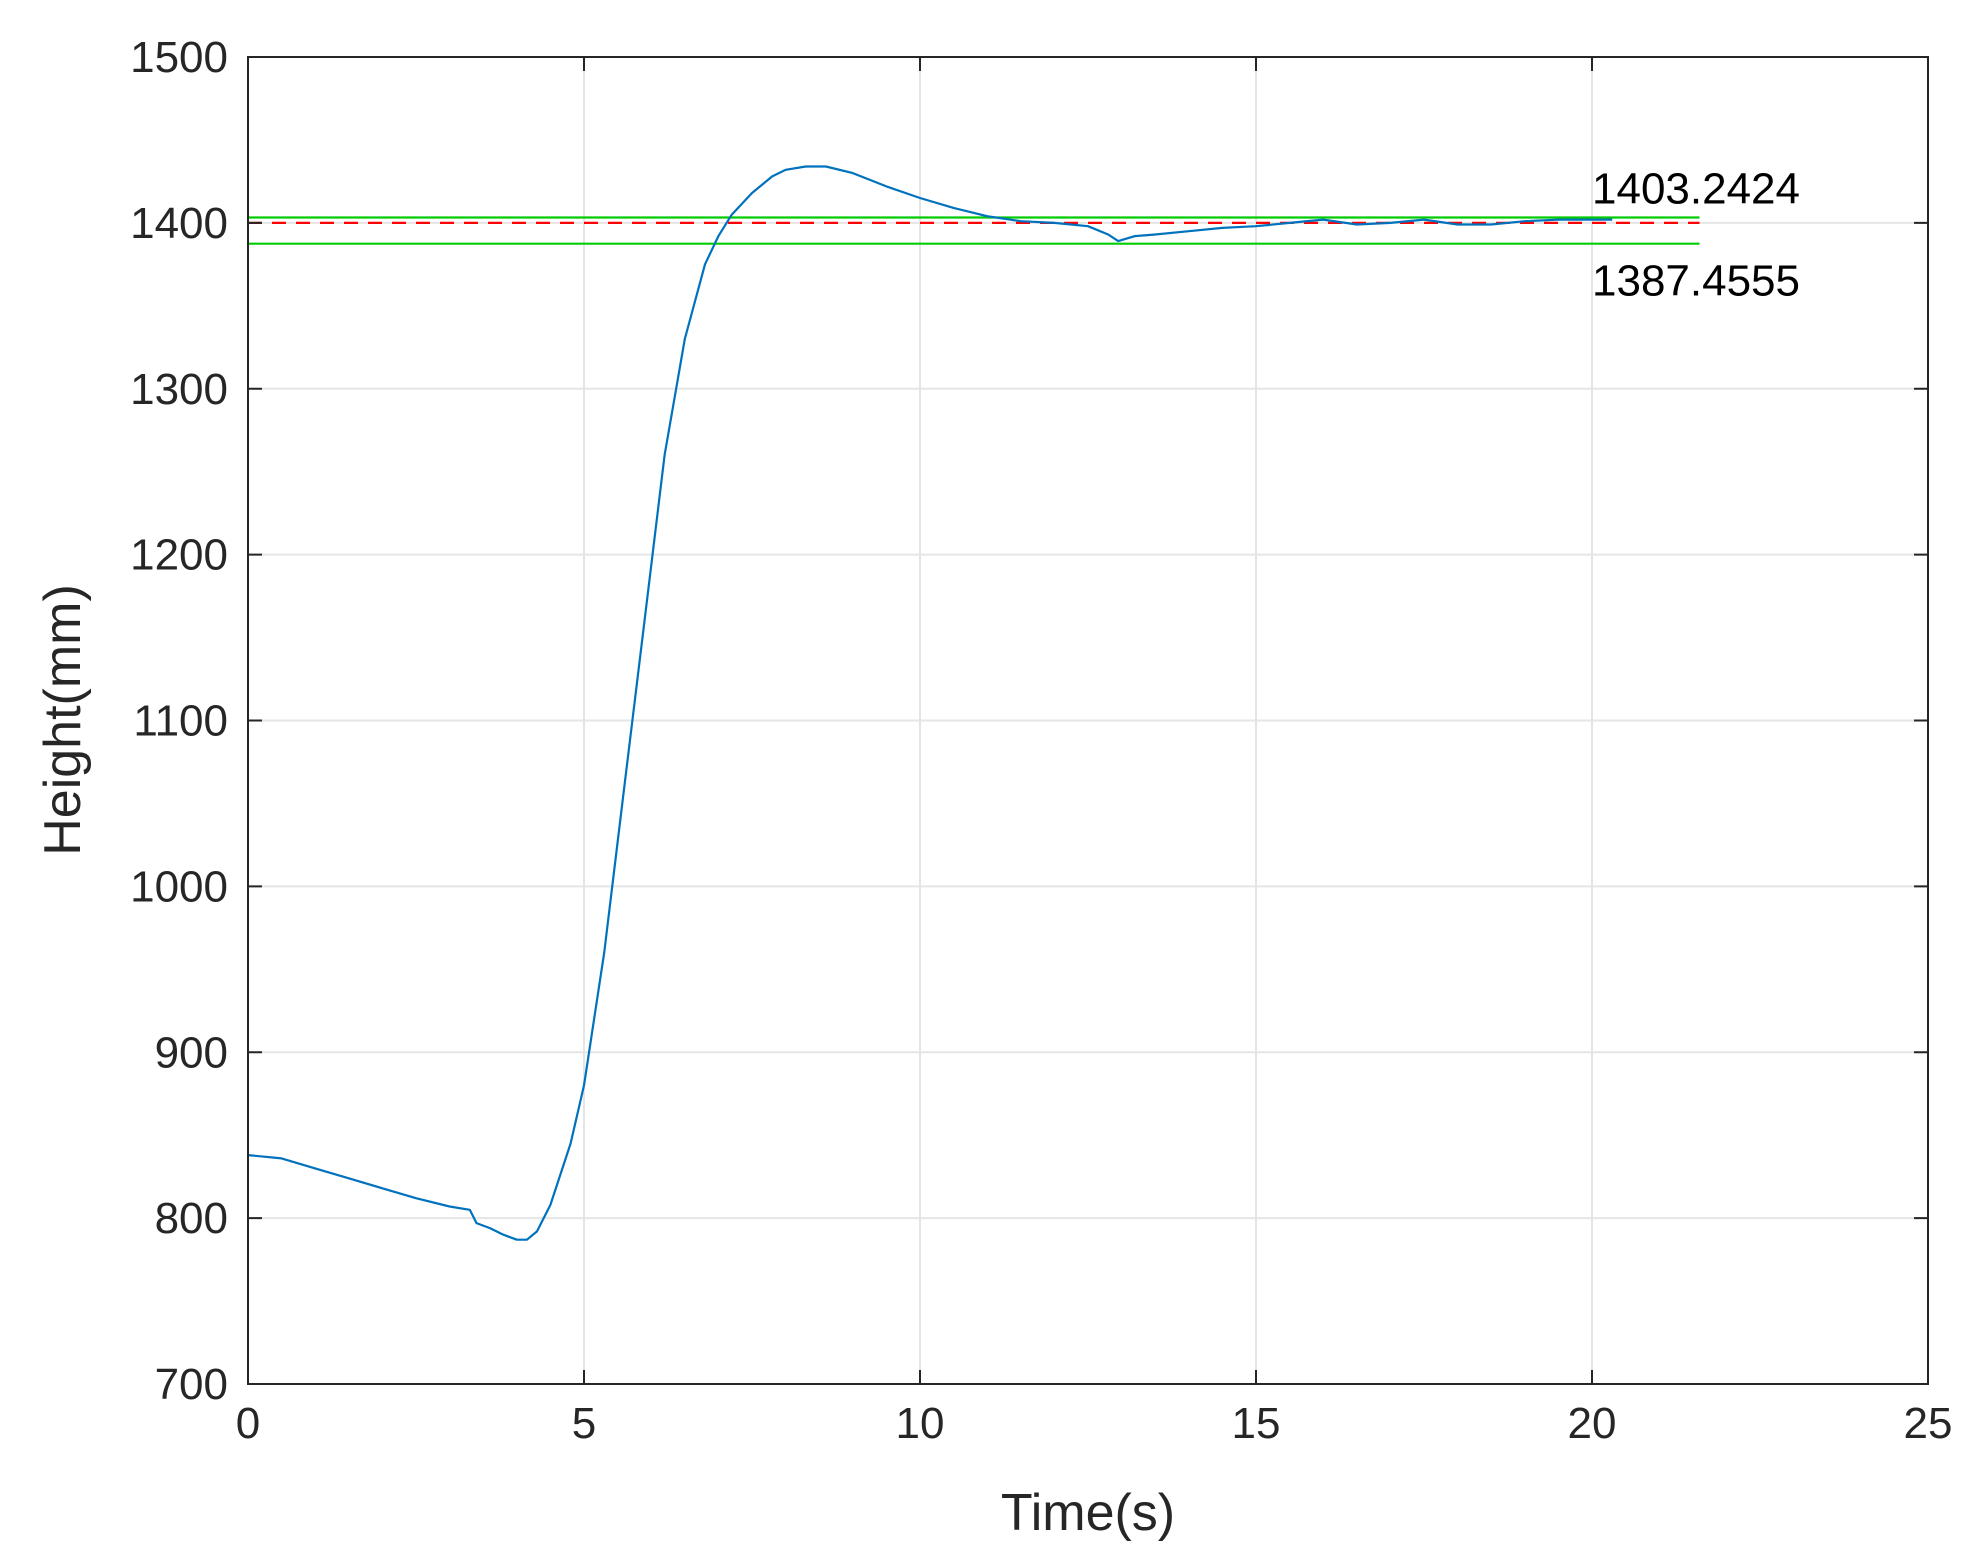 This screenshot has height=1562, width=1978. Describe the element at coordinates (191, 1384) in the screenshot. I see `y-tick-label: 700` at that location.